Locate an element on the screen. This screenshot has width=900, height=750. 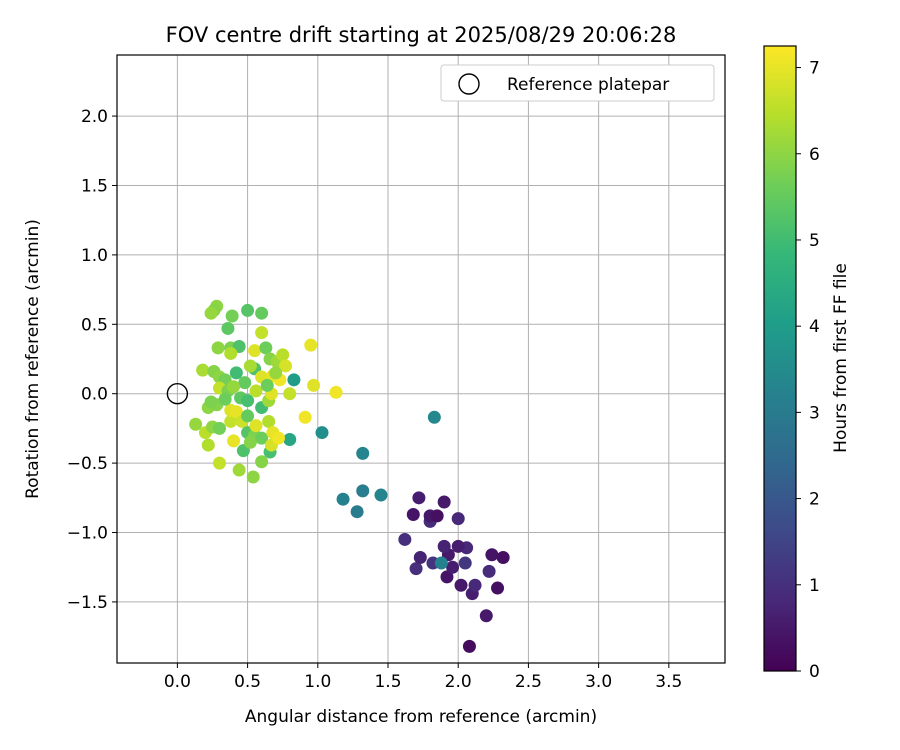
x-tick-label: 1.0 is located at coordinates (317, 682).